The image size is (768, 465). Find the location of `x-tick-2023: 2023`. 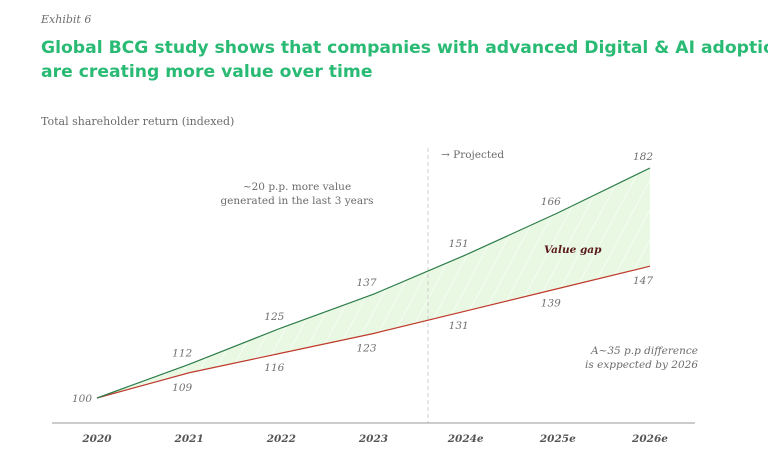

x-tick-2023: 2023 is located at coordinates (373, 439).